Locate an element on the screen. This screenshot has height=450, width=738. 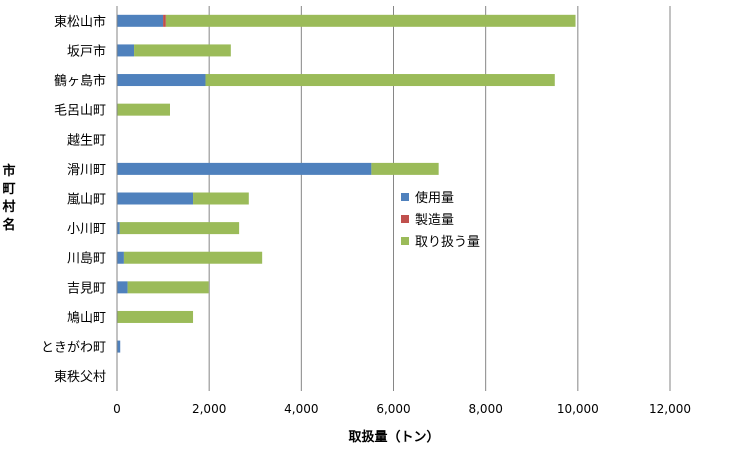
y-axis-title-char: 名 is located at coordinates (8, 225).